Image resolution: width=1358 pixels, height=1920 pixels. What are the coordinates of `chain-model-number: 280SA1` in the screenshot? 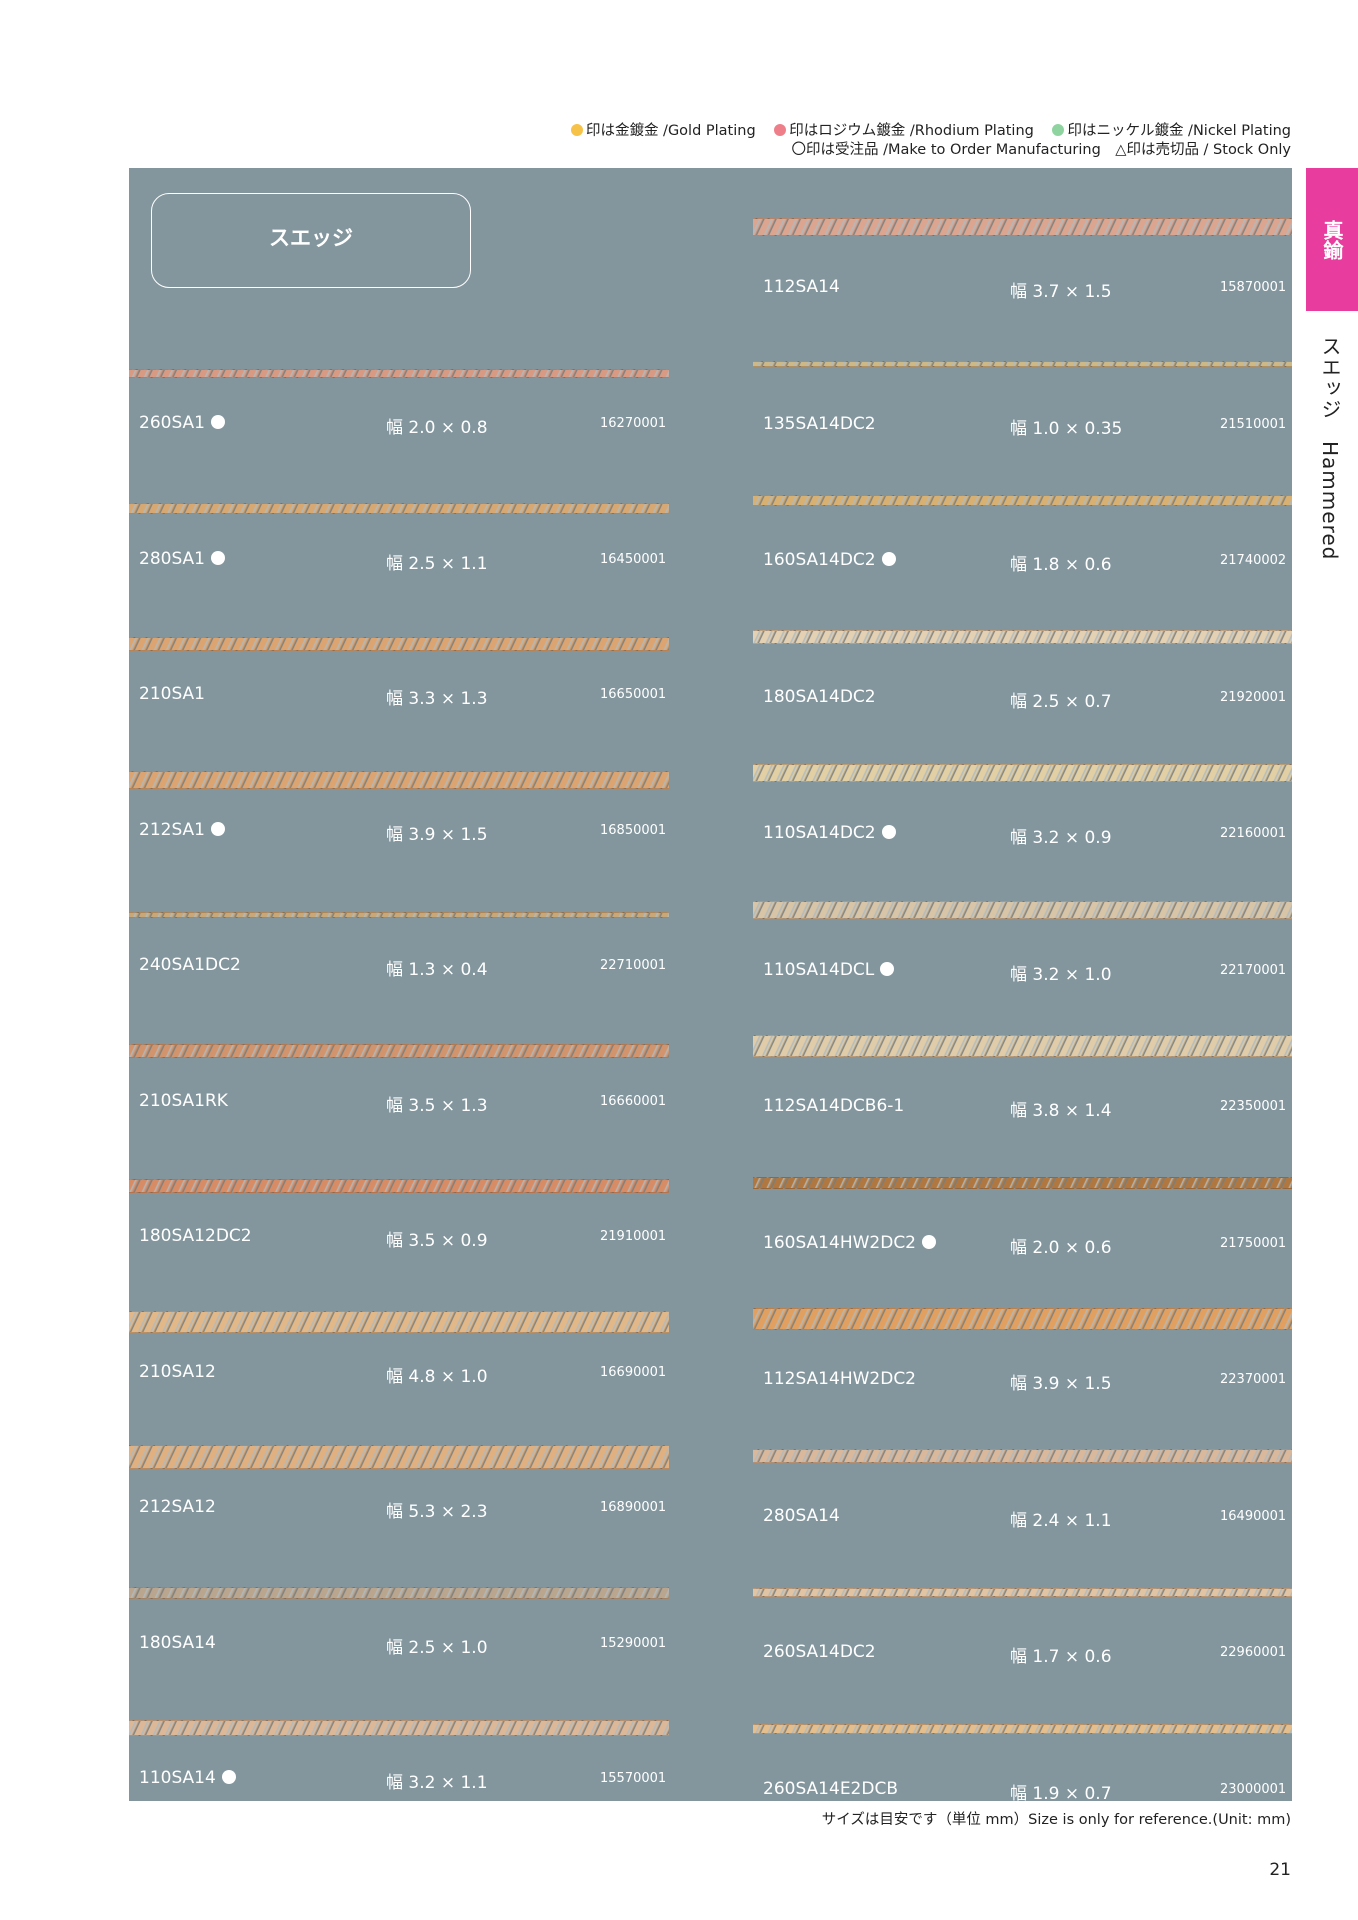 It's located at (182, 559).